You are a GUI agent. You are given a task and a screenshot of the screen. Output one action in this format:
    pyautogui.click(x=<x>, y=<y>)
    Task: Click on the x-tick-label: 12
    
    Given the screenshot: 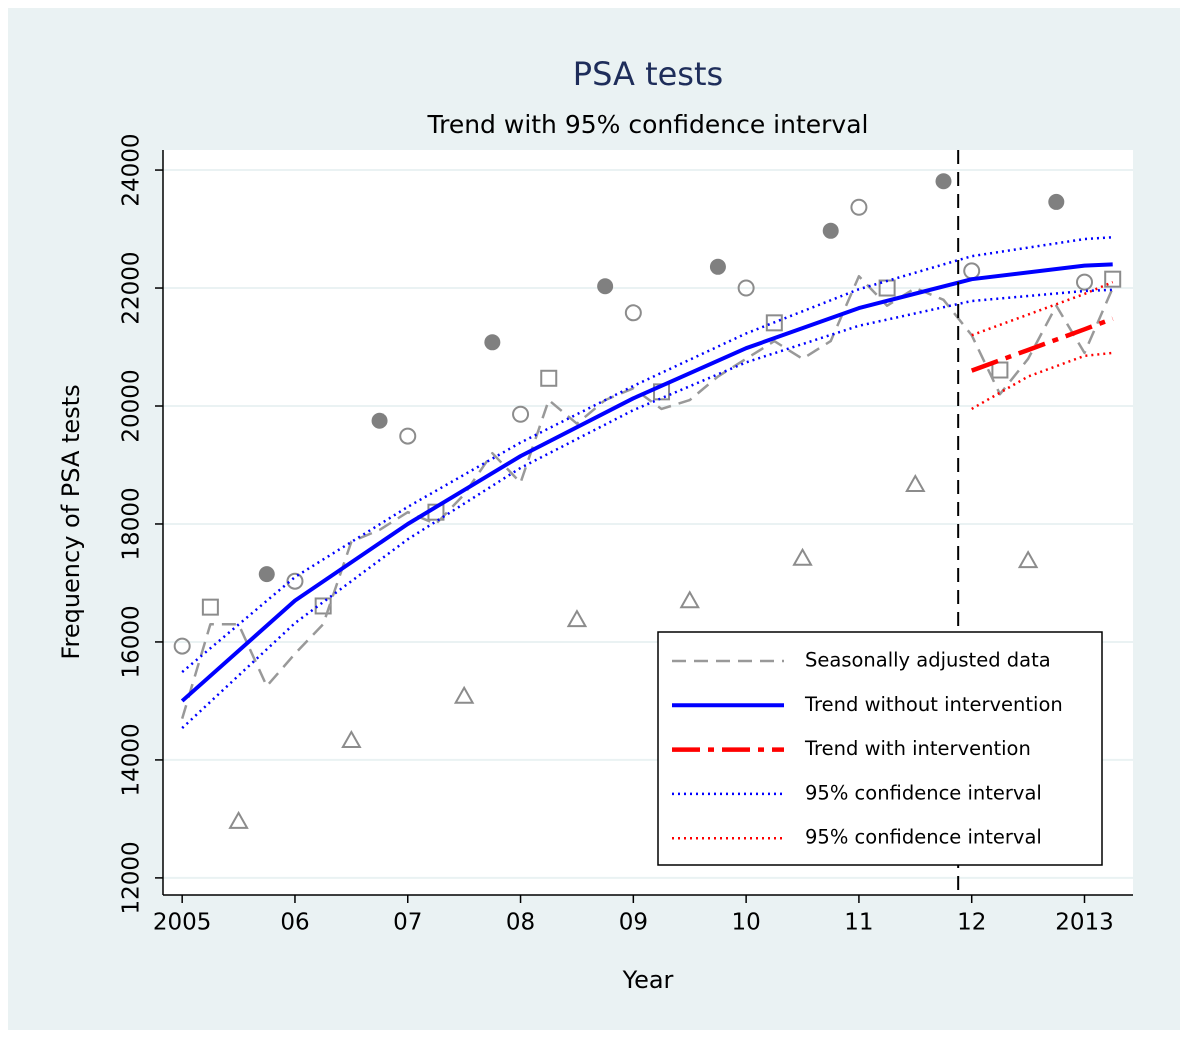 What is the action you would take?
    pyautogui.click(x=971, y=923)
    